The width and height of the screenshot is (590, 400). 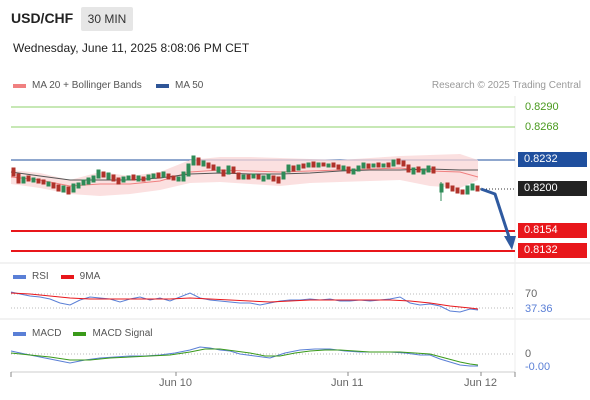 I want to click on legend-ma20-label: MA 20 + Bollinger Bands, so click(x=87, y=85).